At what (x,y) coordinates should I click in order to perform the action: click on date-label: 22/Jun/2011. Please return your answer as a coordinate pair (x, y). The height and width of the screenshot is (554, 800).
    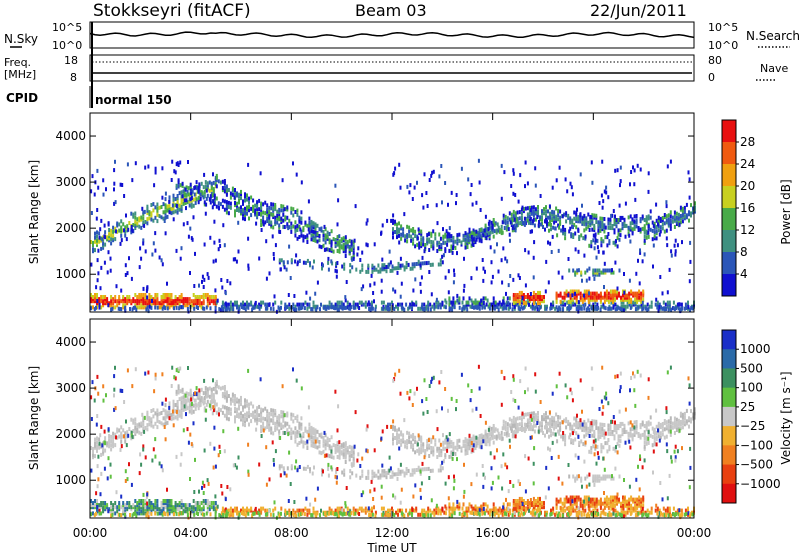
    Looking at the image, I should click on (638, 10).